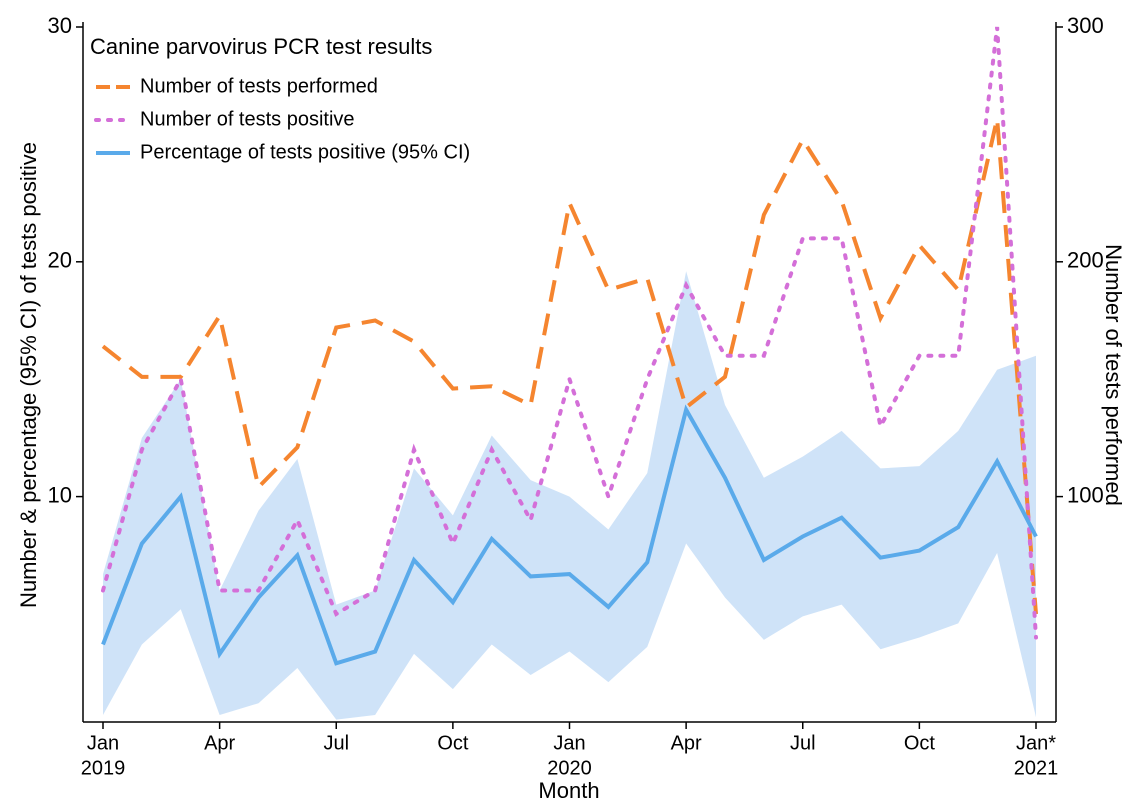  Describe the element at coordinates (259, 86) in the screenshot. I see `legend-label: Number of tests performed` at that location.